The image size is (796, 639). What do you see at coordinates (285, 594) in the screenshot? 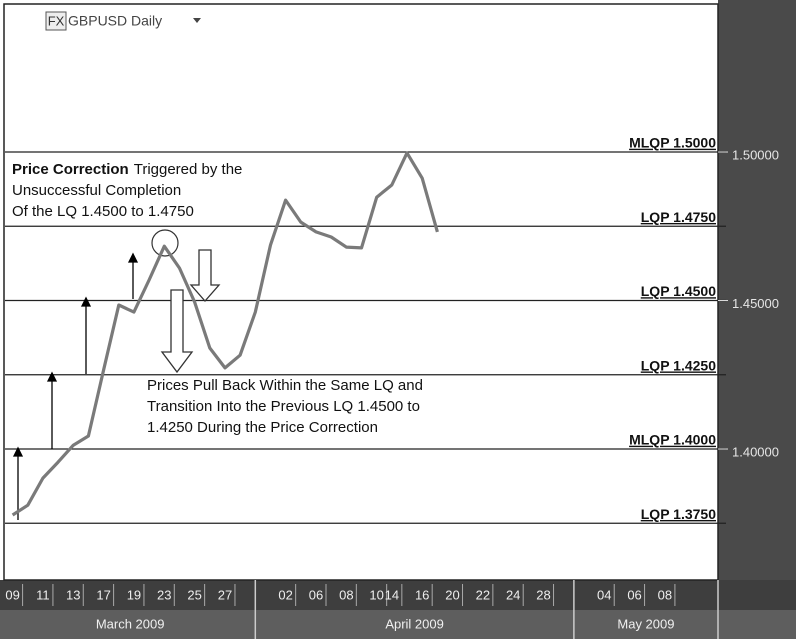
I see `x-tick-label: 02` at bounding box center [285, 594].